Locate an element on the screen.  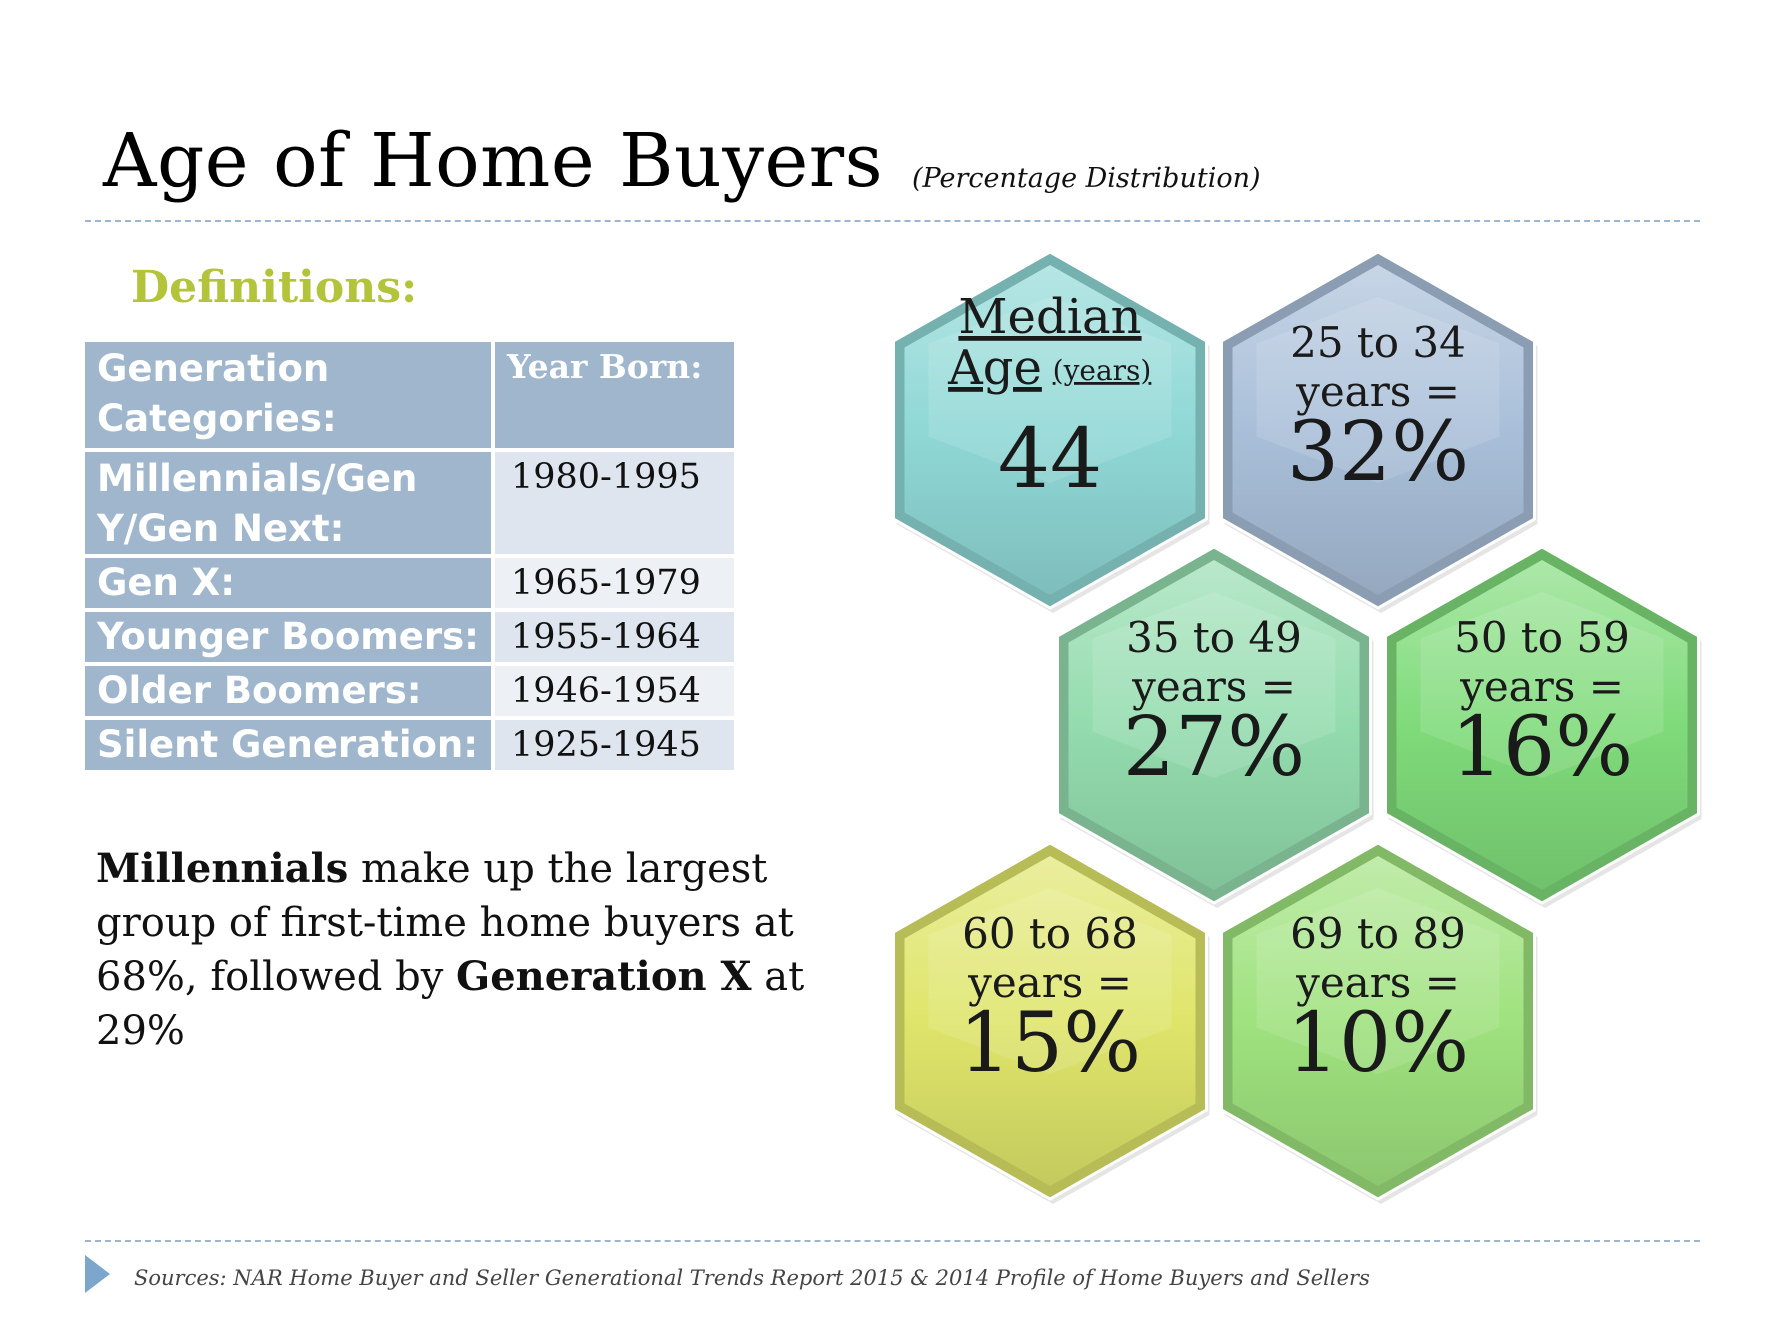
category-cell: Gen X: is located at coordinates (288, 583).